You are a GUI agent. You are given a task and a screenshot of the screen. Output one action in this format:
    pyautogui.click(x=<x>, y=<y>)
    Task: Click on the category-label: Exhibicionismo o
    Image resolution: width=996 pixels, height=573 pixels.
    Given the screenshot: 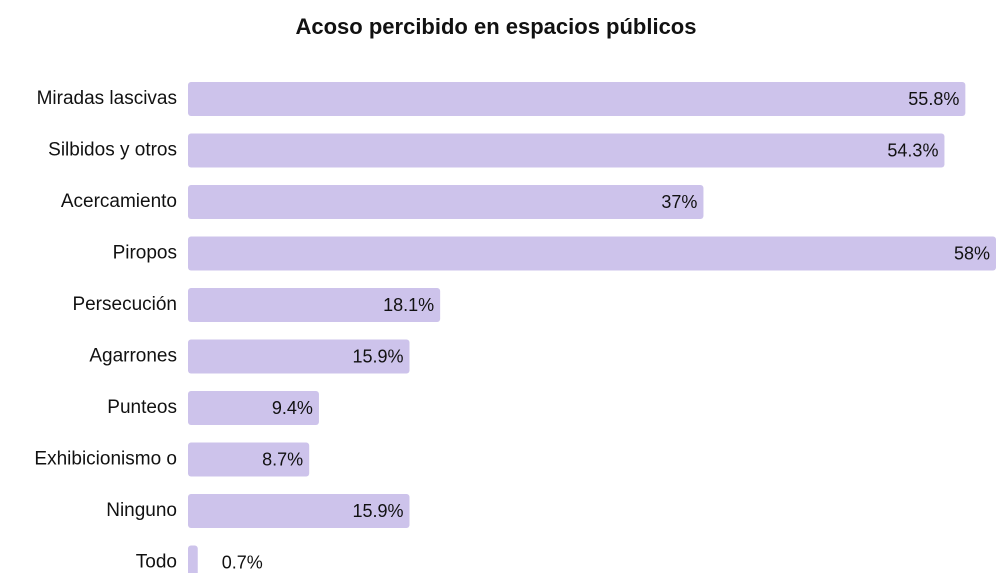 What is the action you would take?
    pyautogui.click(x=105, y=459)
    